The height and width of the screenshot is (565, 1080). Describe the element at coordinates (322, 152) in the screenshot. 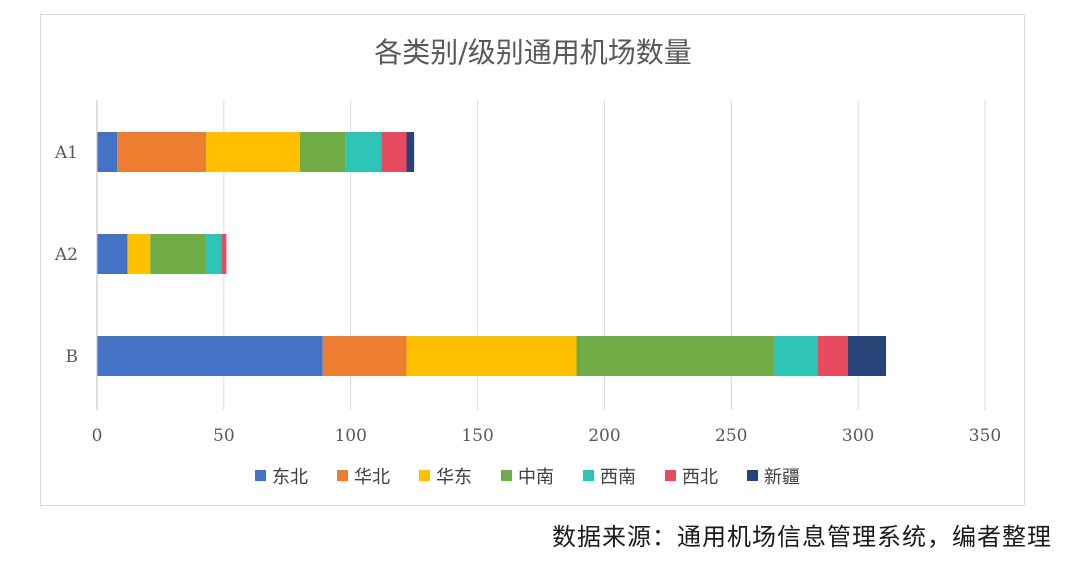

I see `bar-segment-A1-中南` at that location.